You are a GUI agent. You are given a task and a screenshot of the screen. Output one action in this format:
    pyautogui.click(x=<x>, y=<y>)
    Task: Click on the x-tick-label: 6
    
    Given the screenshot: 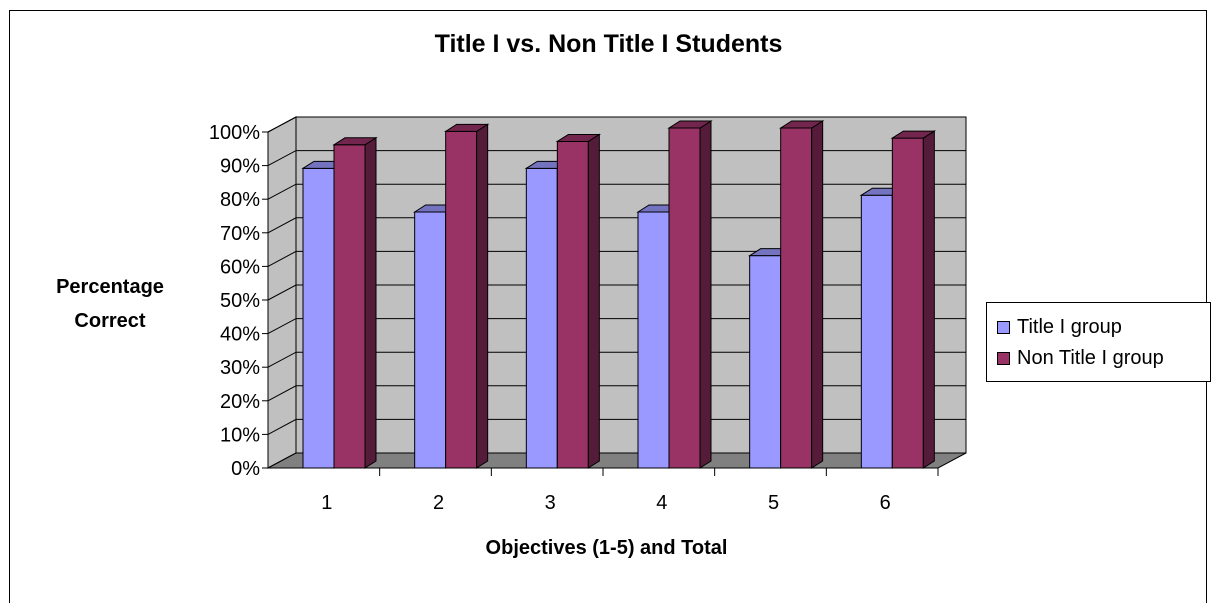 What is the action you would take?
    pyautogui.click(x=885, y=503)
    